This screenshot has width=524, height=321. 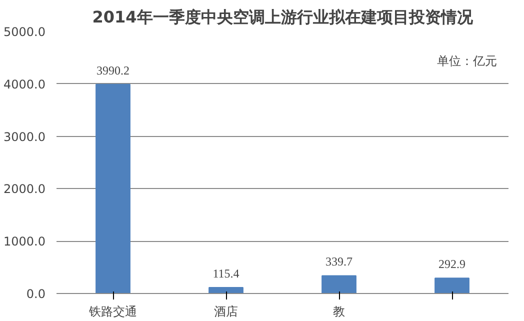 I want to click on y-tick-label: 0.0, so click(x=36, y=294).